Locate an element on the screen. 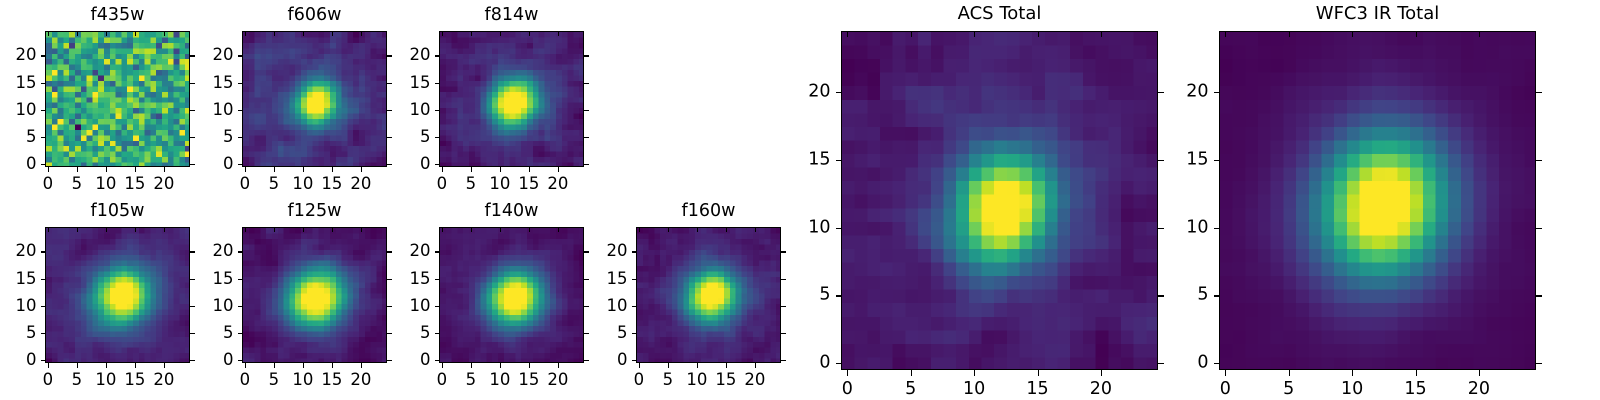 The width and height of the screenshot is (1600, 400). panel-title: f125w is located at coordinates (314, 211).